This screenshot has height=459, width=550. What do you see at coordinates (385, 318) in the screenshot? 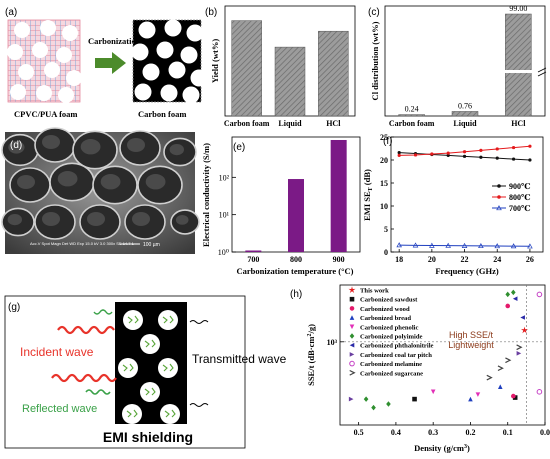
I see `legend-label-h-3: Carbonized bread` at bounding box center [385, 318].